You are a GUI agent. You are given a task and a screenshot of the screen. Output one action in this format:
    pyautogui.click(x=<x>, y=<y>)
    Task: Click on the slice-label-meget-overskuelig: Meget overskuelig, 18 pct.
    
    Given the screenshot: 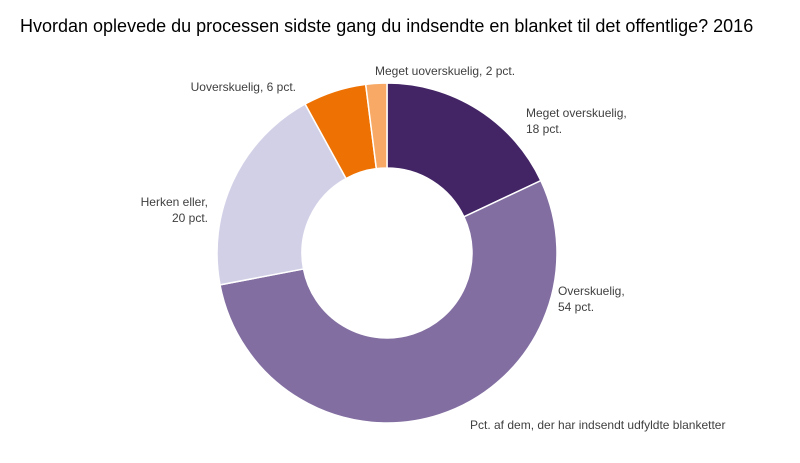 What is the action you would take?
    pyautogui.click(x=576, y=121)
    